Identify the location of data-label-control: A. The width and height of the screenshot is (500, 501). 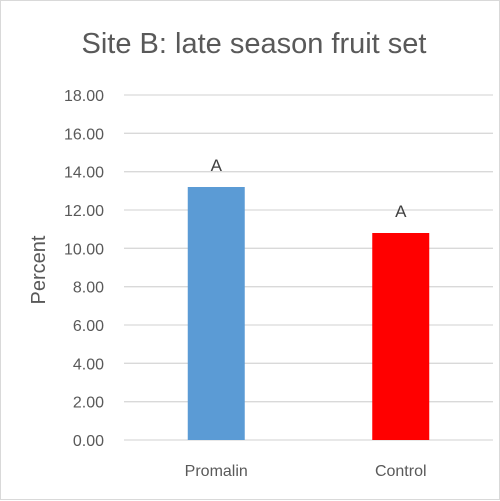
(401, 211).